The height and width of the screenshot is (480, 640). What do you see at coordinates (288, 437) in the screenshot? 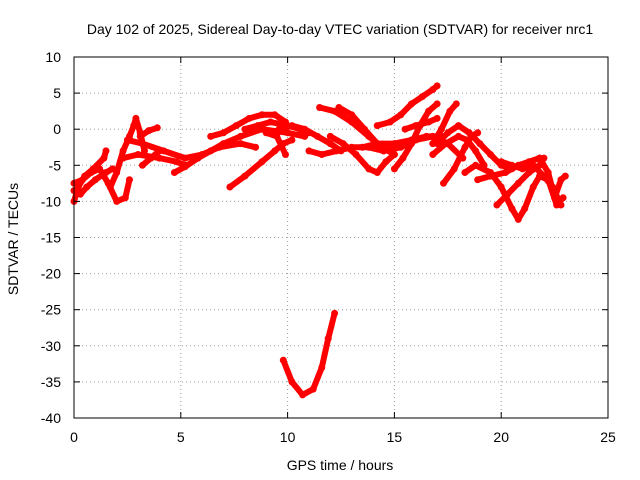
I see `x-tick-label: 10` at bounding box center [288, 437].